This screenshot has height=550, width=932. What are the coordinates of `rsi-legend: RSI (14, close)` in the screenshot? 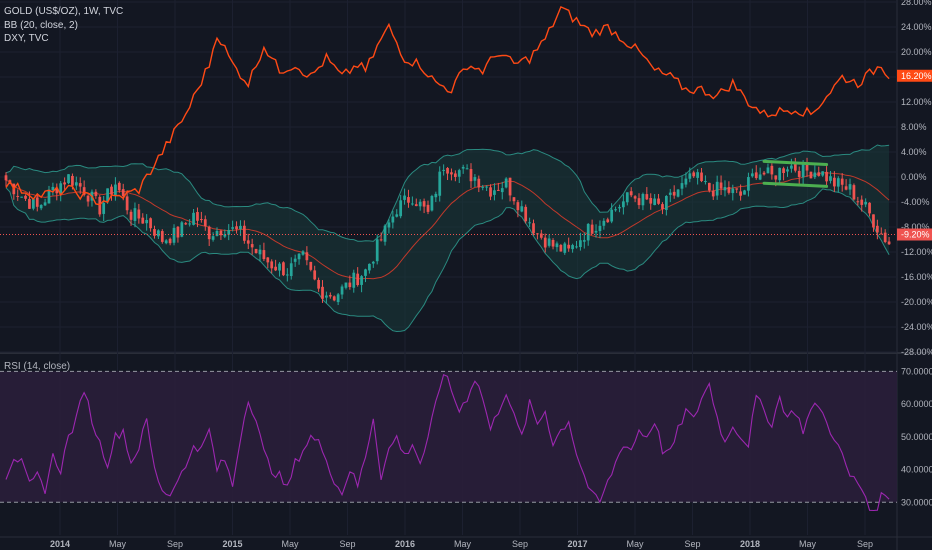 It's located at (37, 366).